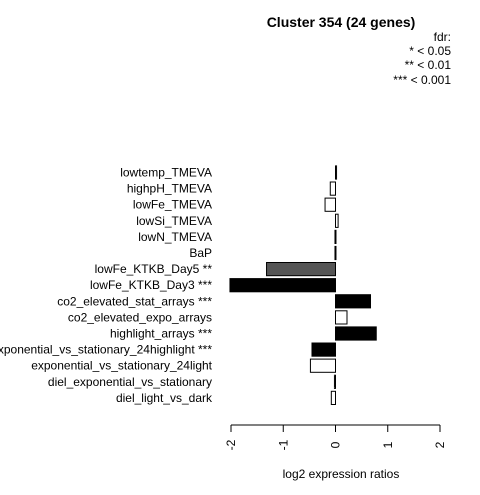 The image size is (480, 495). Describe the element at coordinates (231, 444) in the screenshot. I see `x-tick-label-1: -2` at that location.